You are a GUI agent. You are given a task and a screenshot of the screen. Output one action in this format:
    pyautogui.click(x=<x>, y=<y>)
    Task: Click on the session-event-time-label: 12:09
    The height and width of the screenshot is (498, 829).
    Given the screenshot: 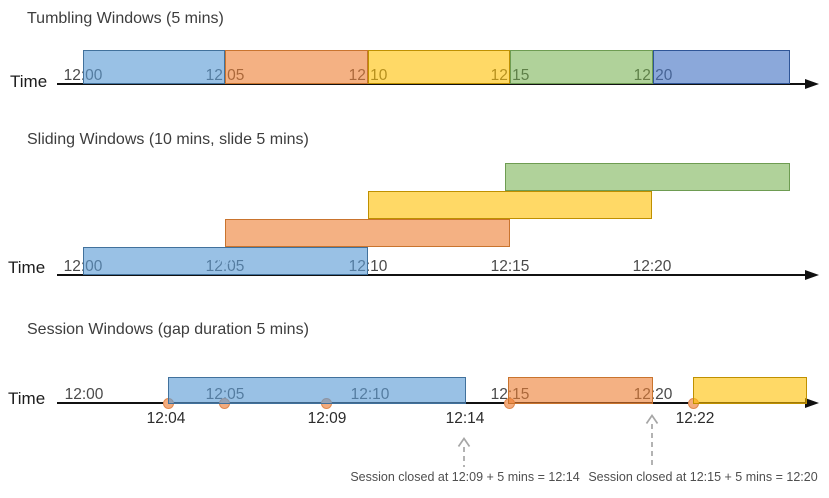 What is the action you would take?
    pyautogui.click(x=327, y=418)
    